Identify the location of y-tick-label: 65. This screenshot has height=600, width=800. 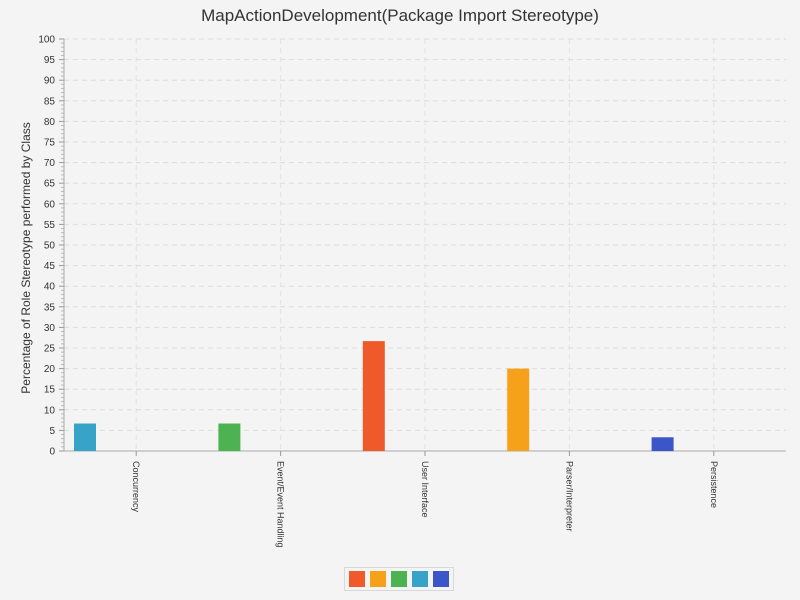
(50, 184).